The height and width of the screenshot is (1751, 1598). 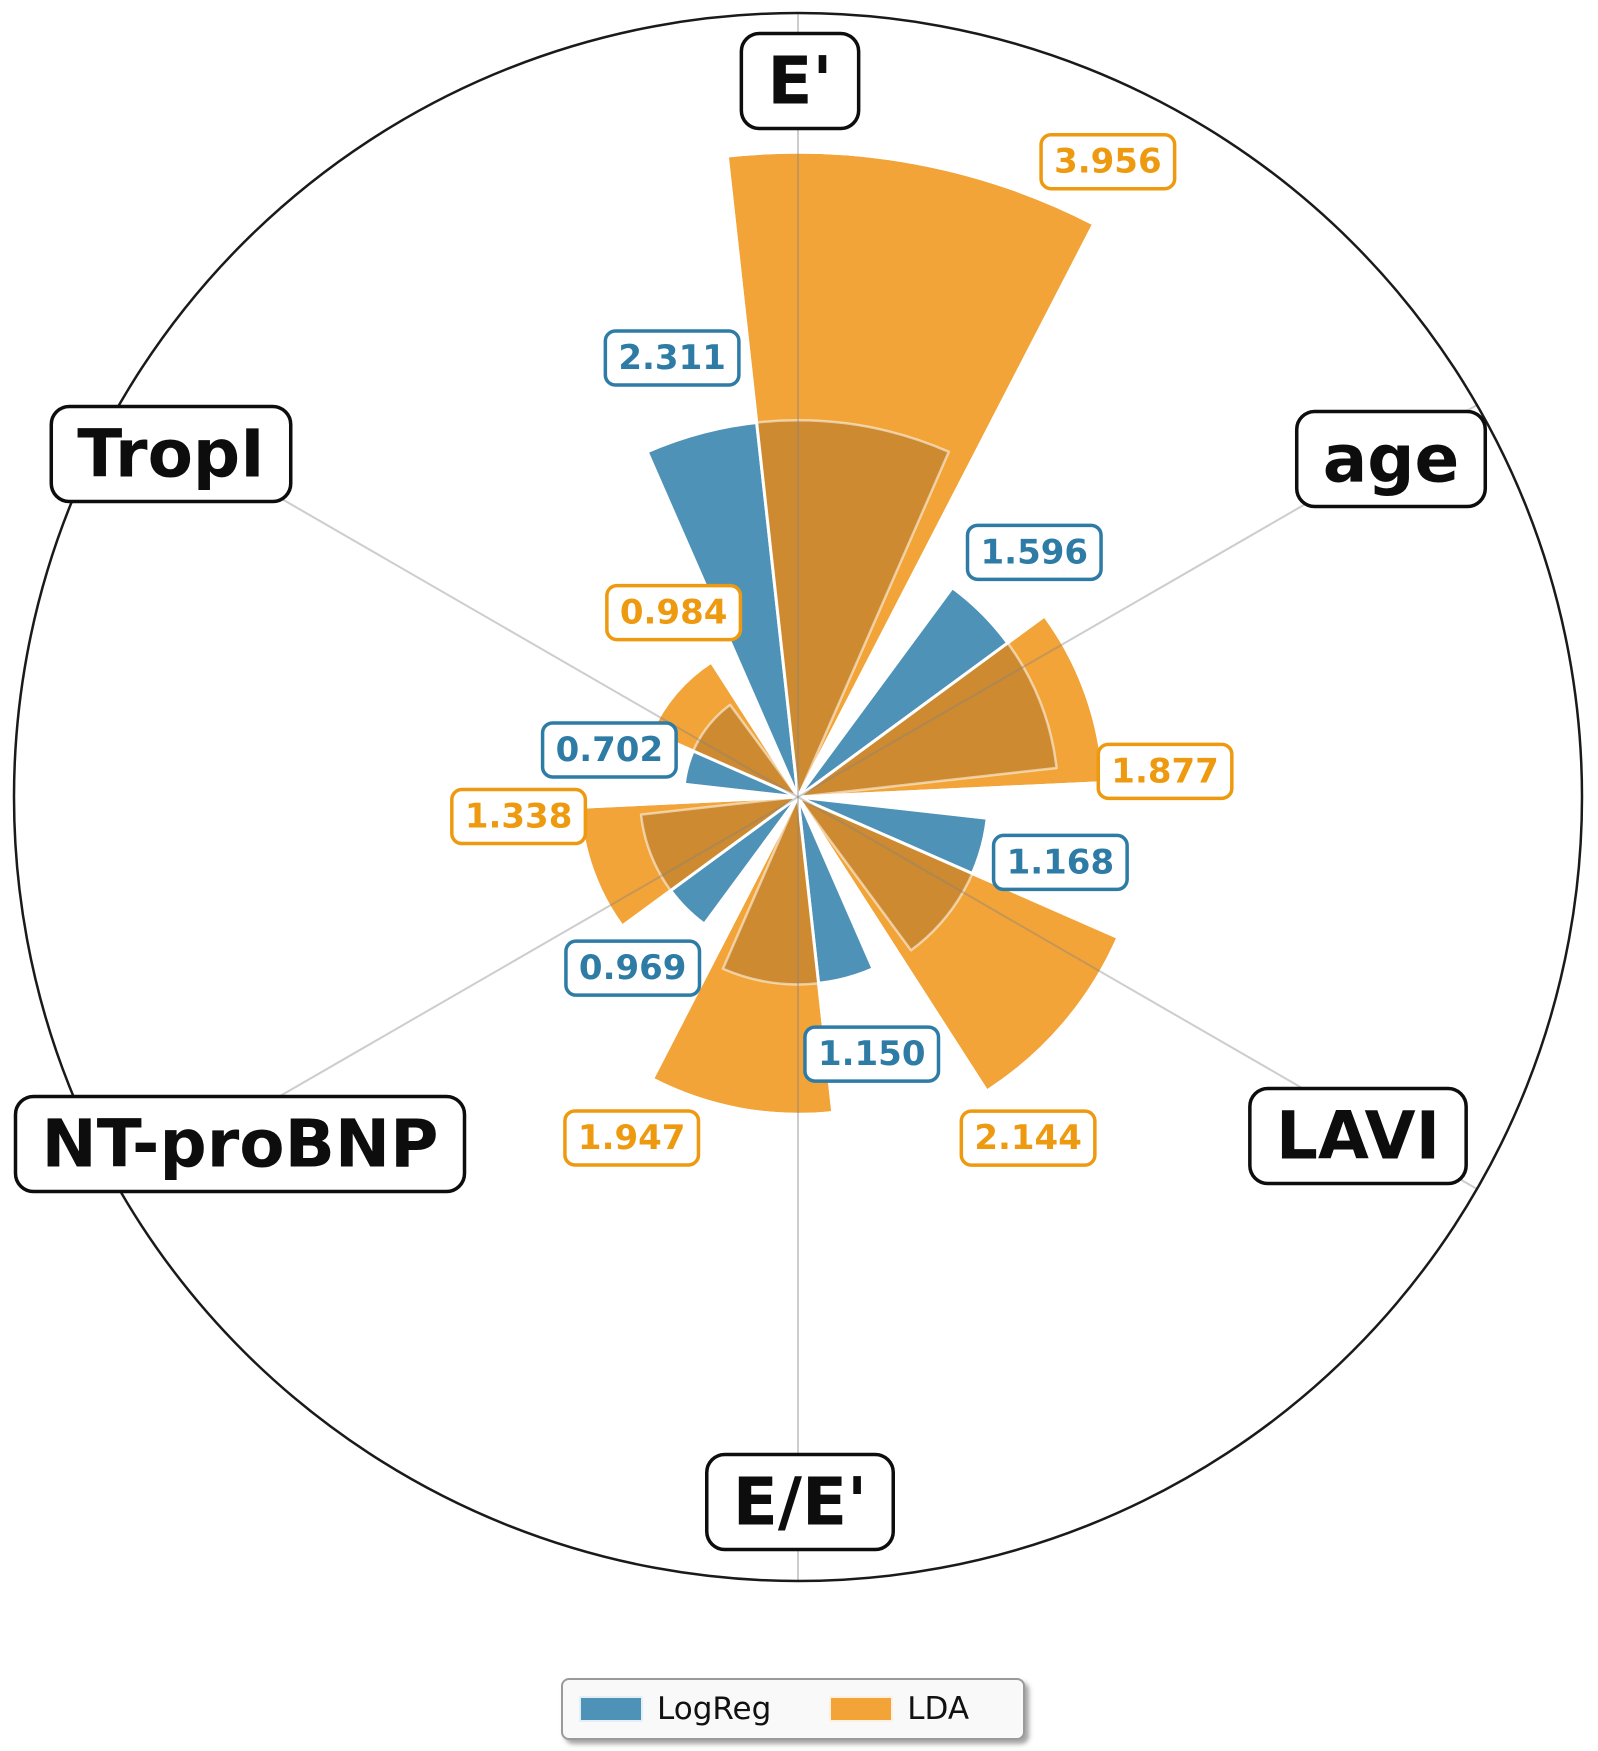 I want to click on value-label-lda-0: 3.956, so click(x=1108, y=161).